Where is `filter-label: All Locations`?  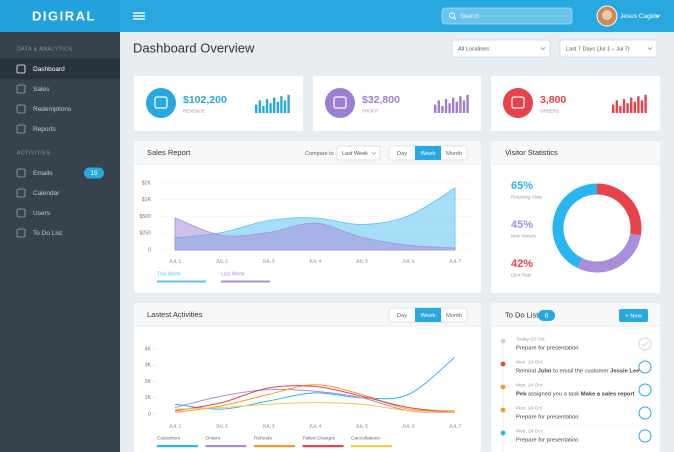 filter-label: All Locations is located at coordinates (473, 49).